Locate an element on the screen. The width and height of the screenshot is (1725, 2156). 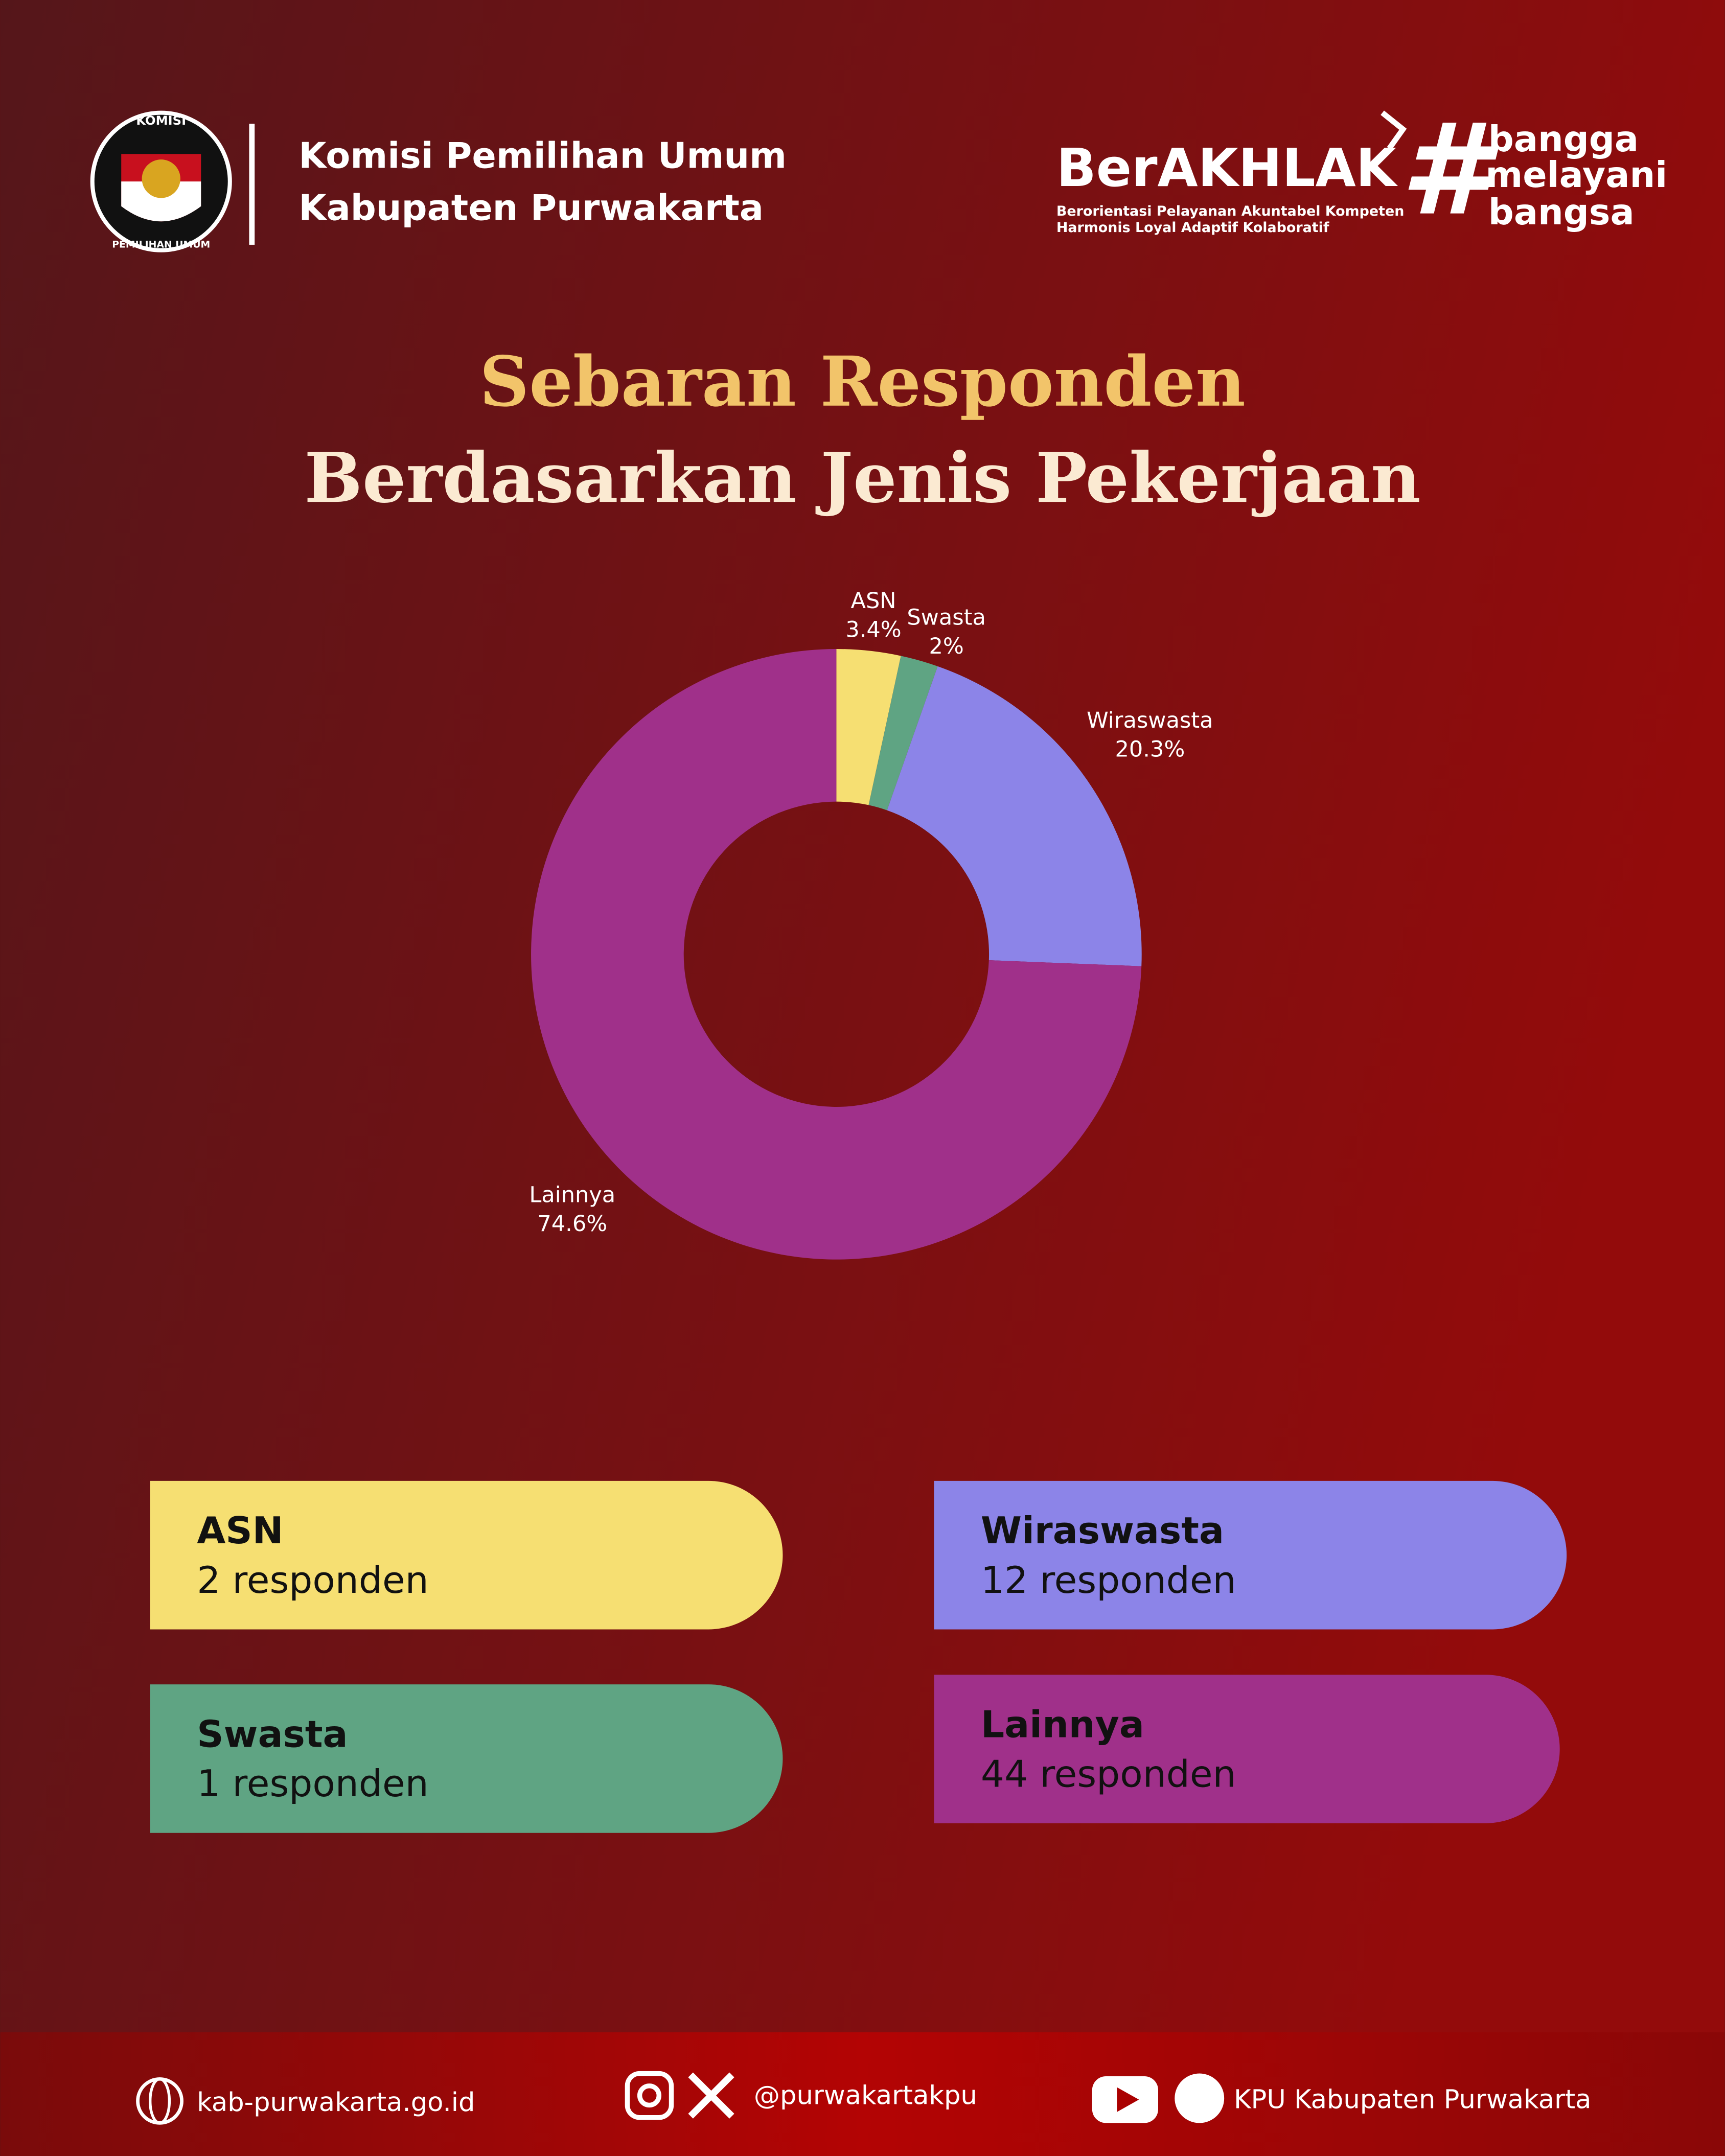
footer-icons is located at coordinates (680, 2098).